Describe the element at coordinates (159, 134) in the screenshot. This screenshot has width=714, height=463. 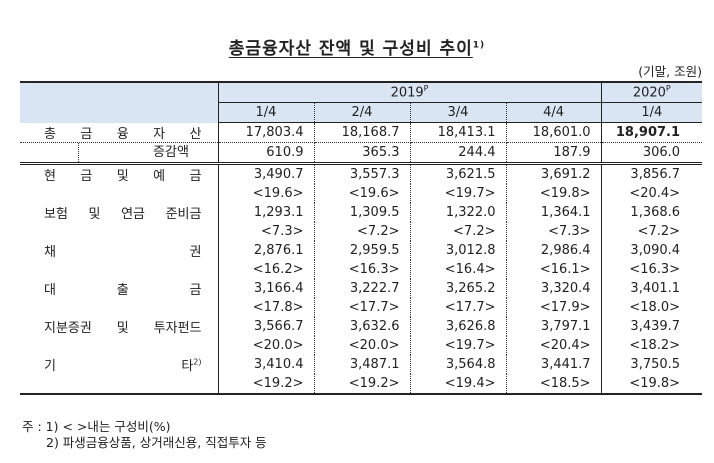
I see `label-char: 자` at that location.